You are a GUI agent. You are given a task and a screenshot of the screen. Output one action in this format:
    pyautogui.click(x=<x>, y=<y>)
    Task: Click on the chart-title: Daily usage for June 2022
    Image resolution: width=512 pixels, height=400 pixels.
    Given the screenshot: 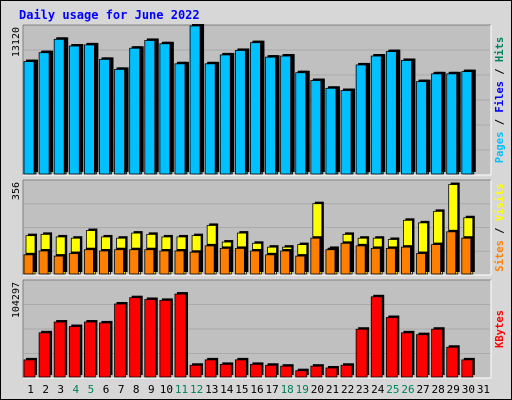 What is the action you would take?
    pyautogui.click(x=109, y=15)
    